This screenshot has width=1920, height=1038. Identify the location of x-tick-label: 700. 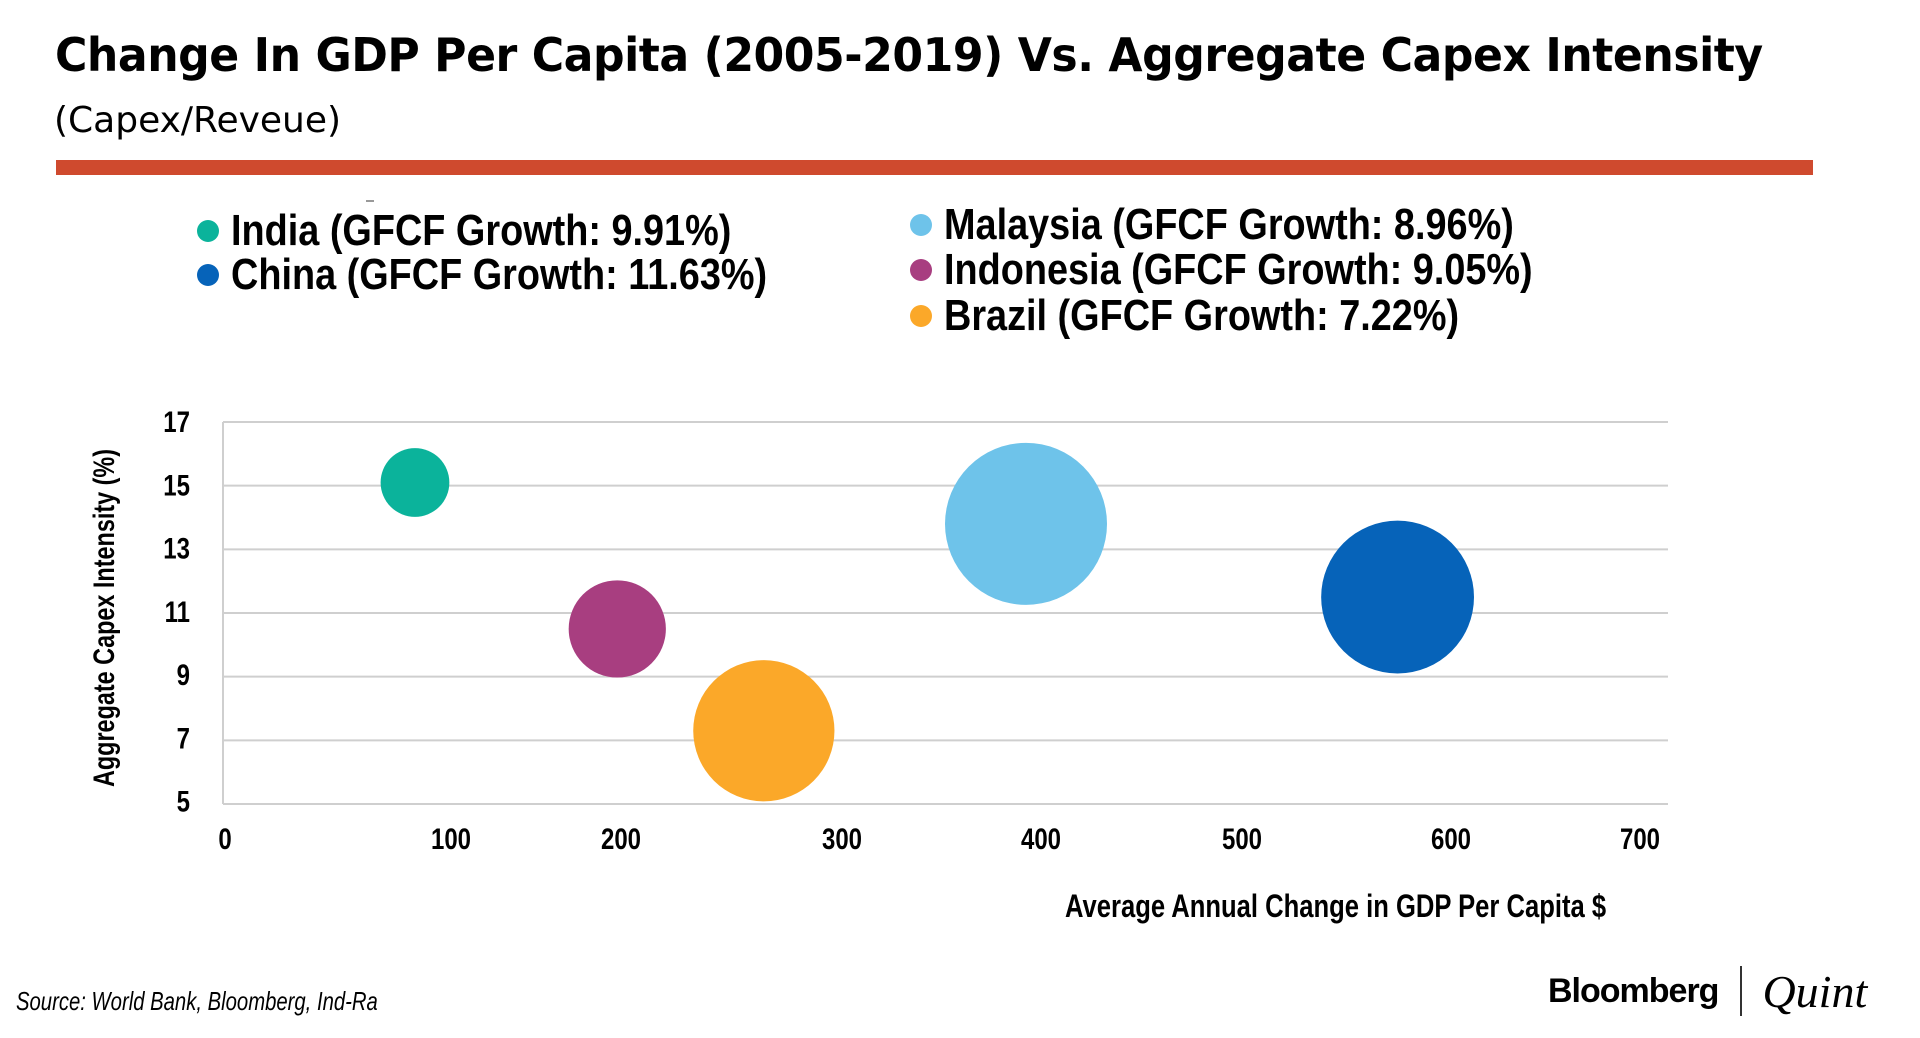
(1640, 838).